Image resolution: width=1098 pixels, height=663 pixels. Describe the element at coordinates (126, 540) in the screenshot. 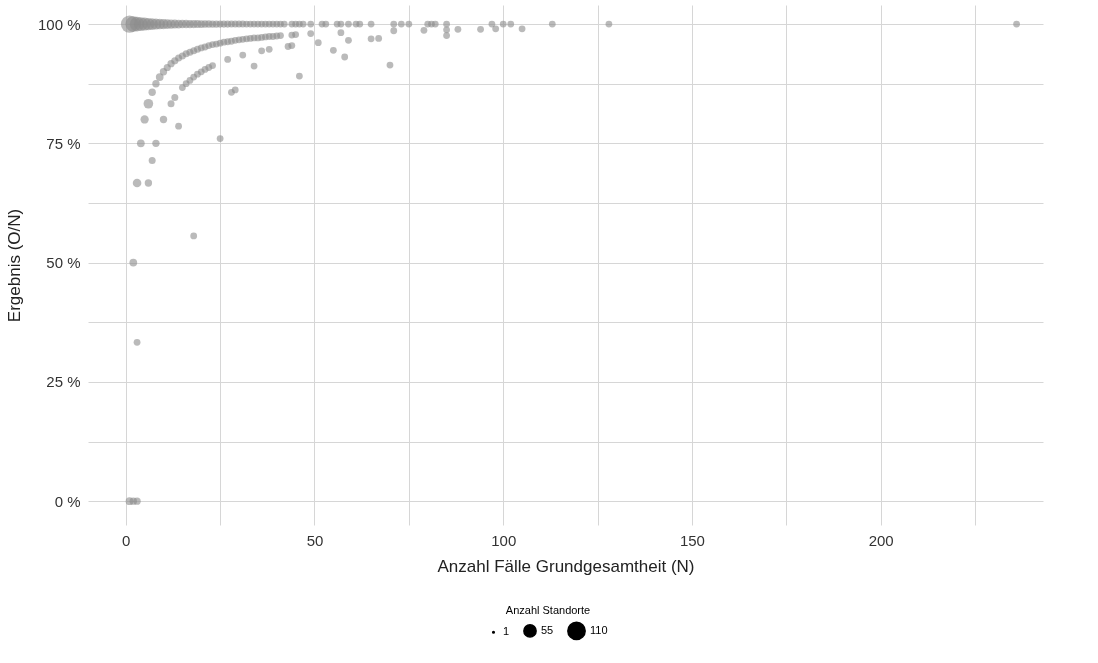

I see `x-tick-label: 0` at that location.